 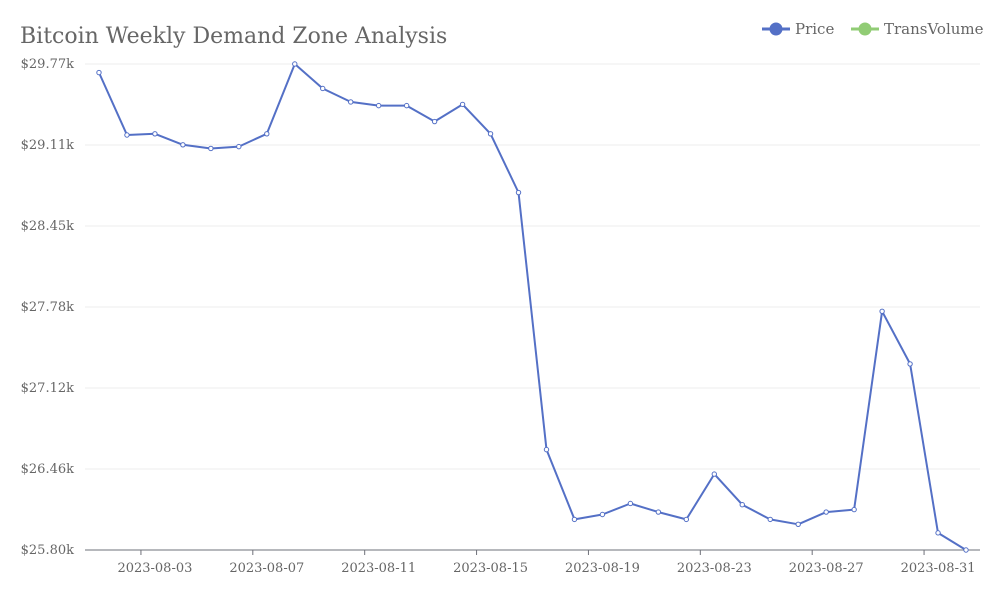 What do you see at coordinates (47, 64) in the screenshot?
I see `y-tick-label: $29.77k` at bounding box center [47, 64].